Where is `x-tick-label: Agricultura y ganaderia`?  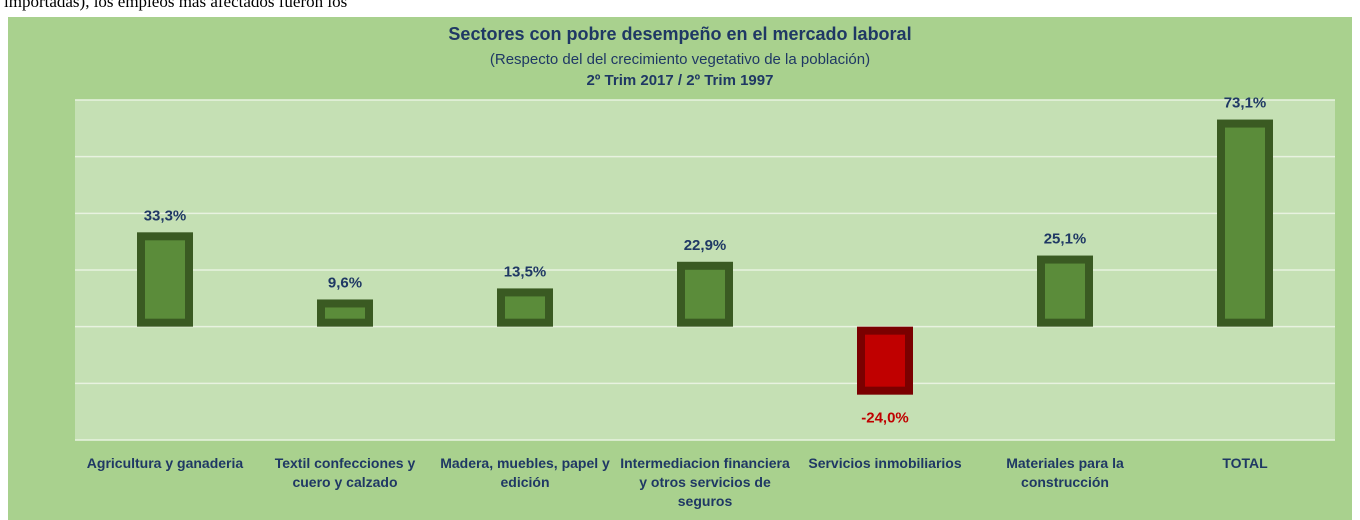
x-tick-label: Agricultura y ganaderia is located at coordinates (165, 463).